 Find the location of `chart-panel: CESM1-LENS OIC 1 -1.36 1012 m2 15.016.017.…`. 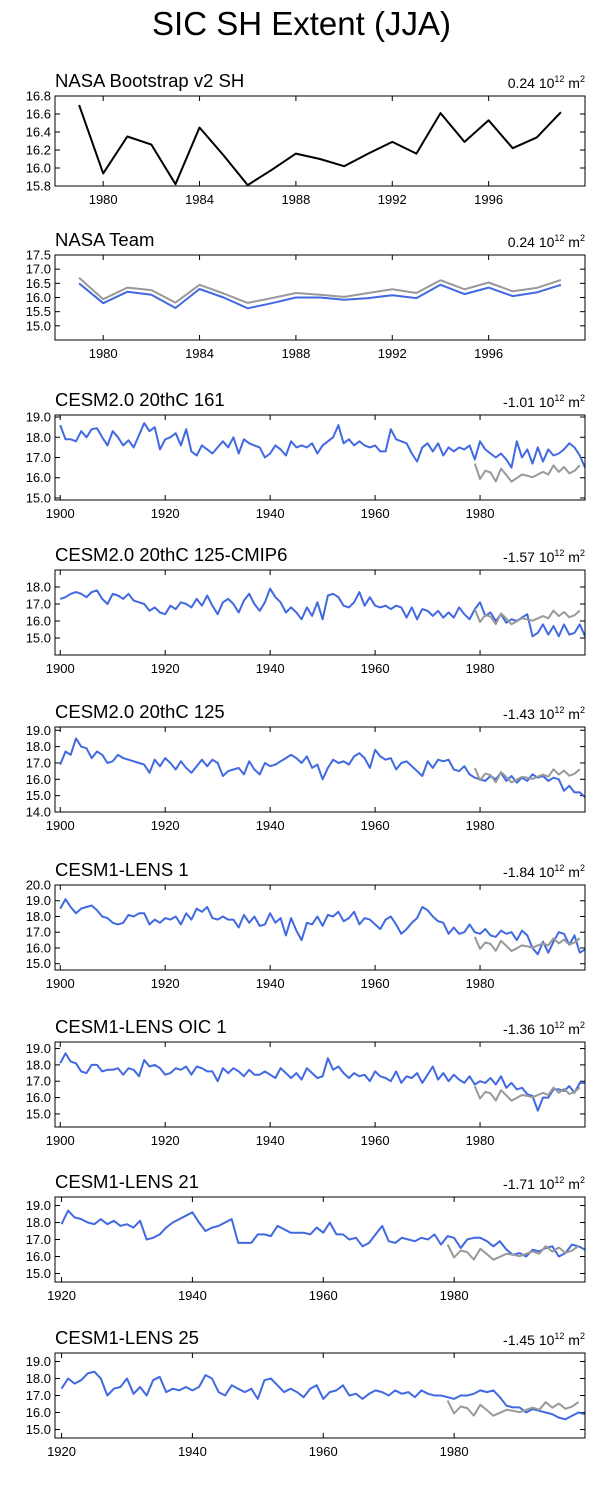

chart-panel: CESM1-LENS OIC 1 -1.36 1012 m2 15.016.017.… is located at coordinates (306, 1082).